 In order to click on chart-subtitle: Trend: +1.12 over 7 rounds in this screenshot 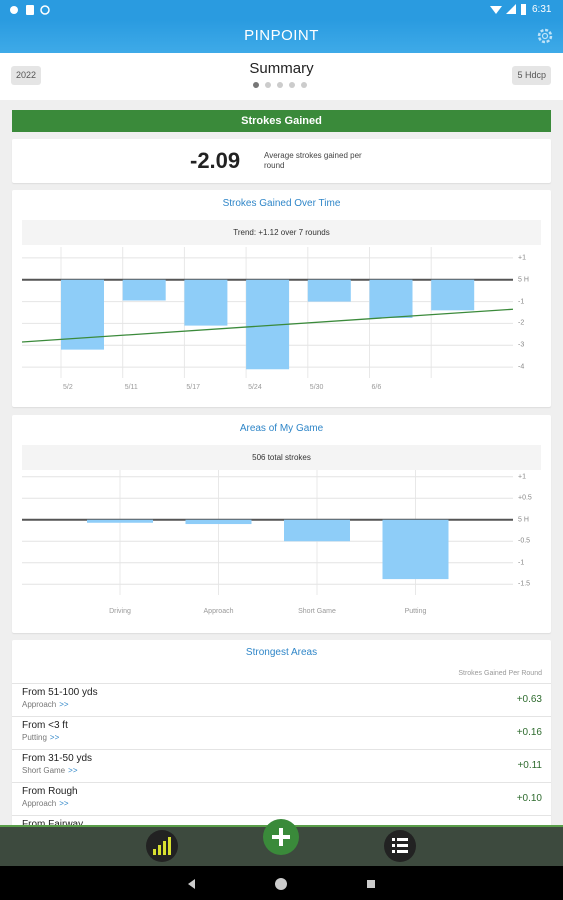, I will do `click(281, 232)`.